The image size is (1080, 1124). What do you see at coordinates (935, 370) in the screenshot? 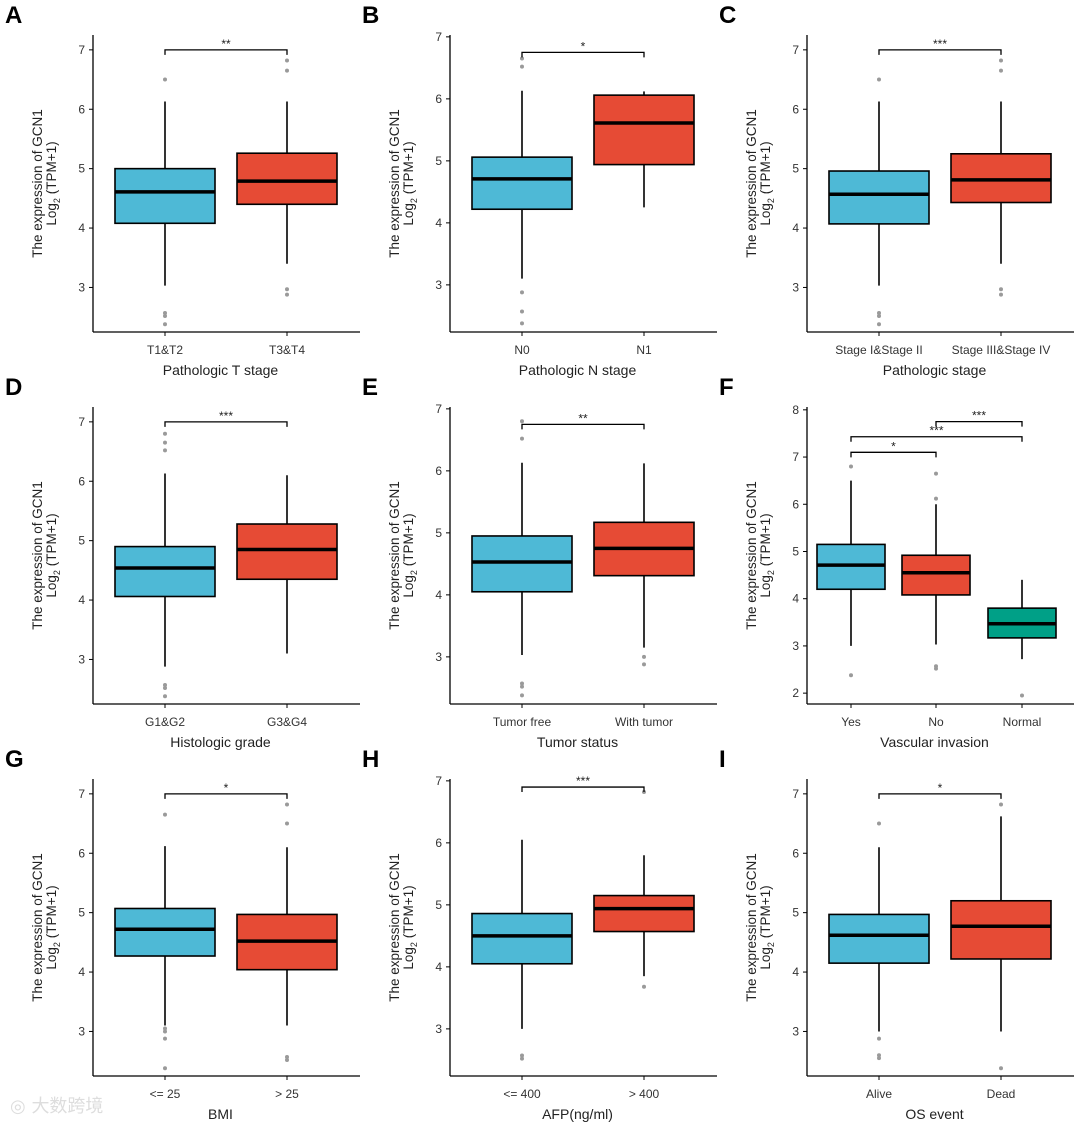
I see `x-axis-label: Pathologic stage` at bounding box center [935, 370].